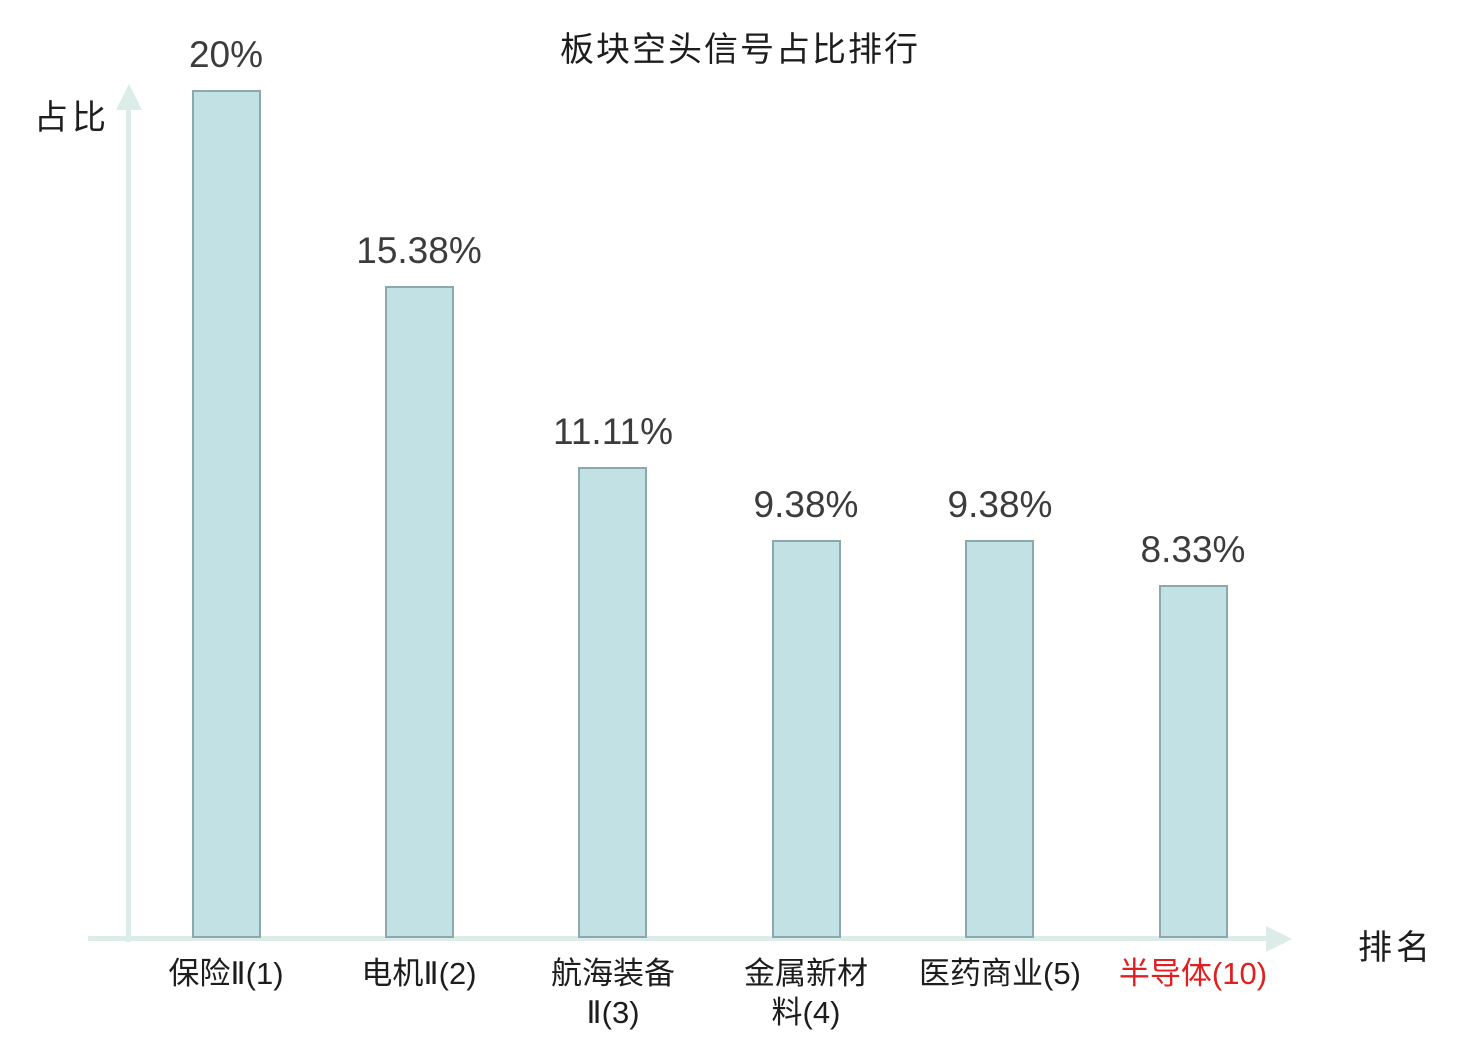 This screenshot has width=1480, height=1040. Describe the element at coordinates (613, 431) in the screenshot. I see `bar-value-label: 11.11%` at that location.